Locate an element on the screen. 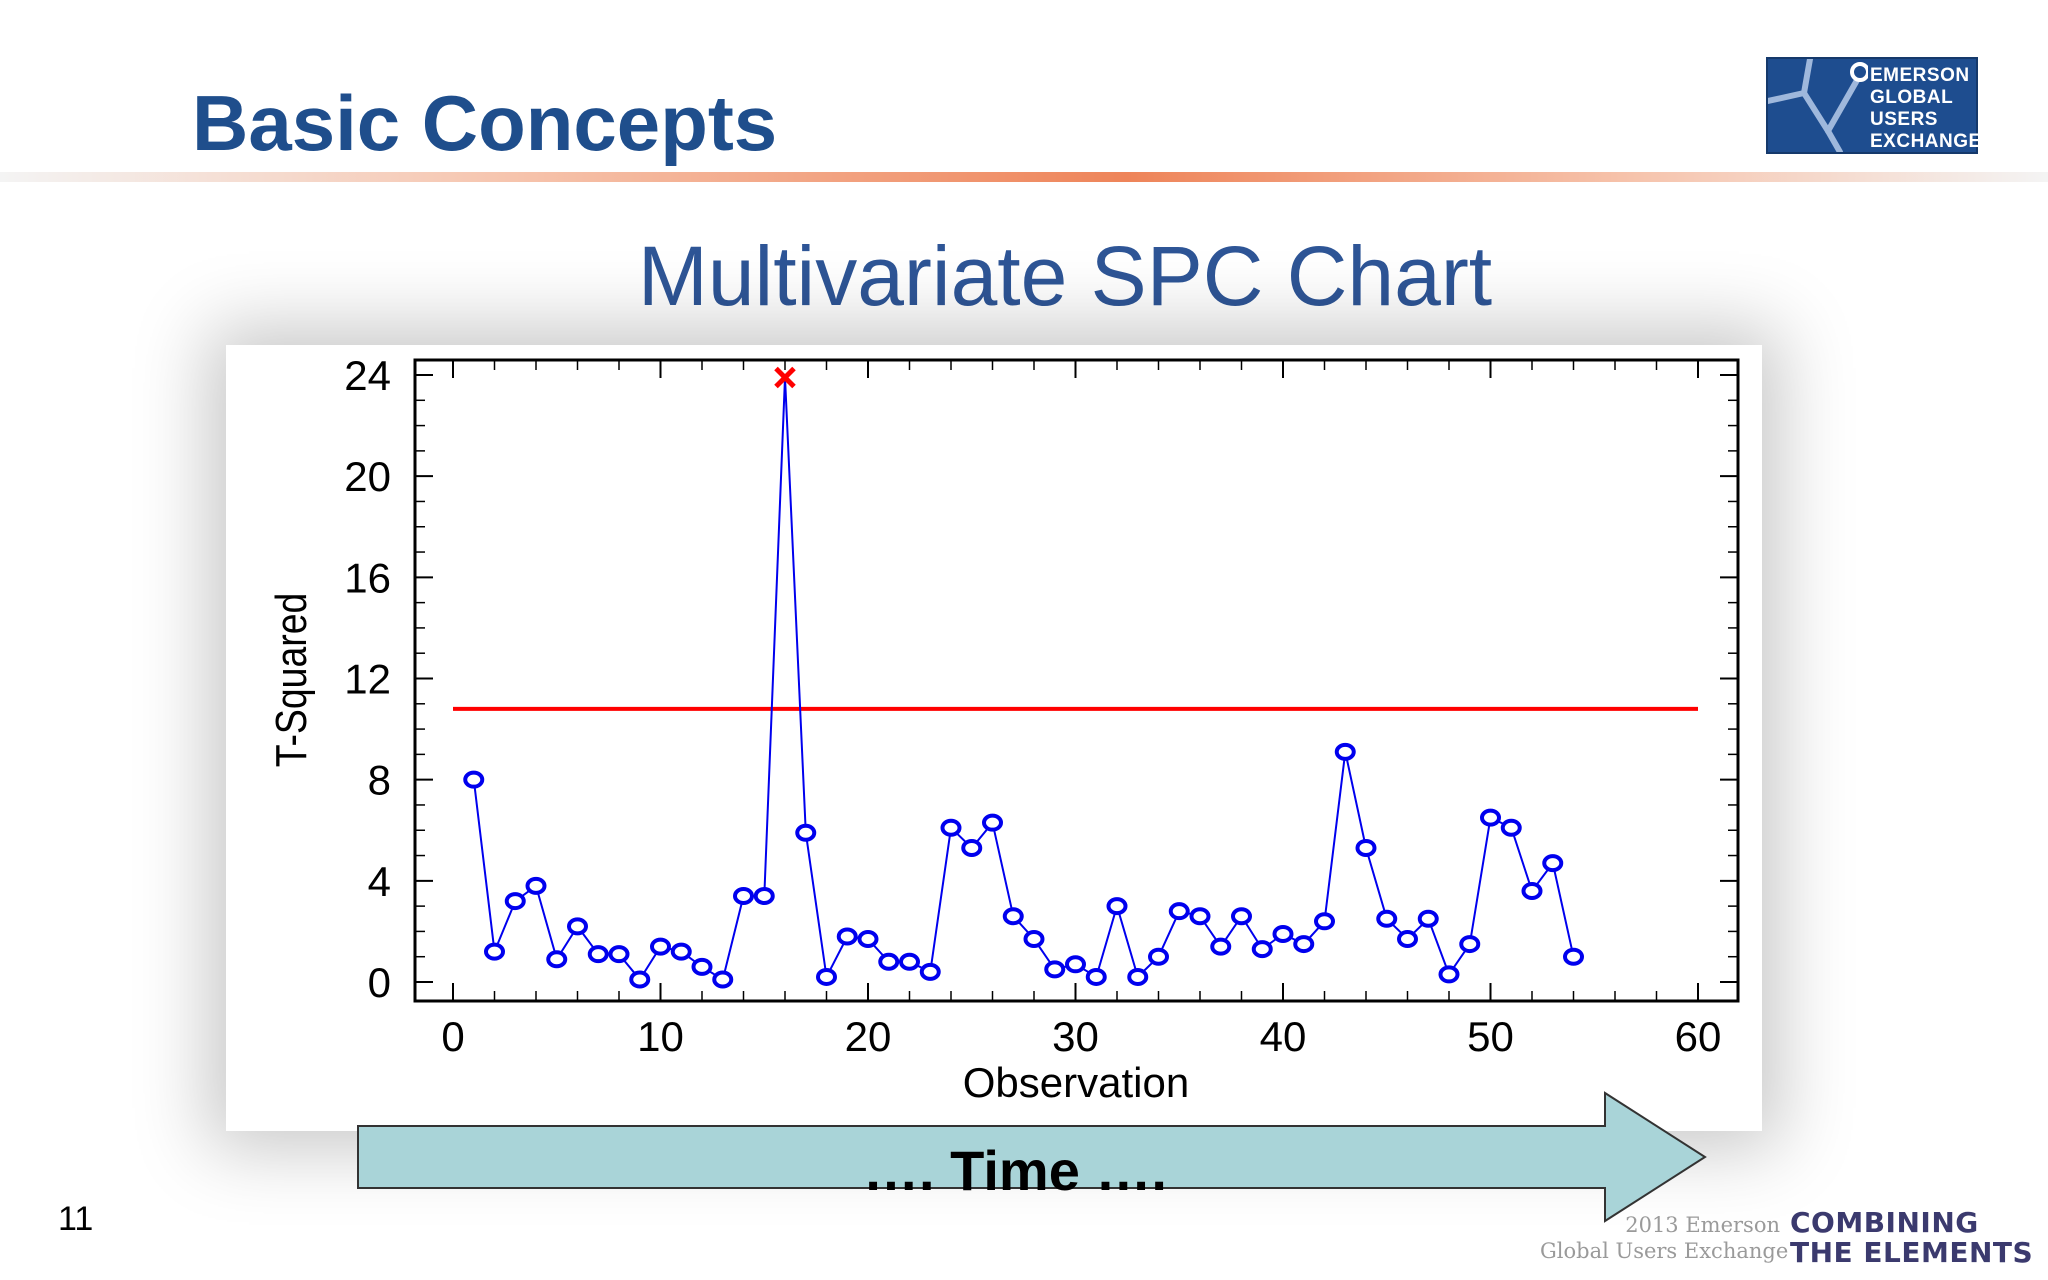 The height and width of the screenshot is (1280, 2048). y-tick-label: 16 is located at coordinates (367, 577).